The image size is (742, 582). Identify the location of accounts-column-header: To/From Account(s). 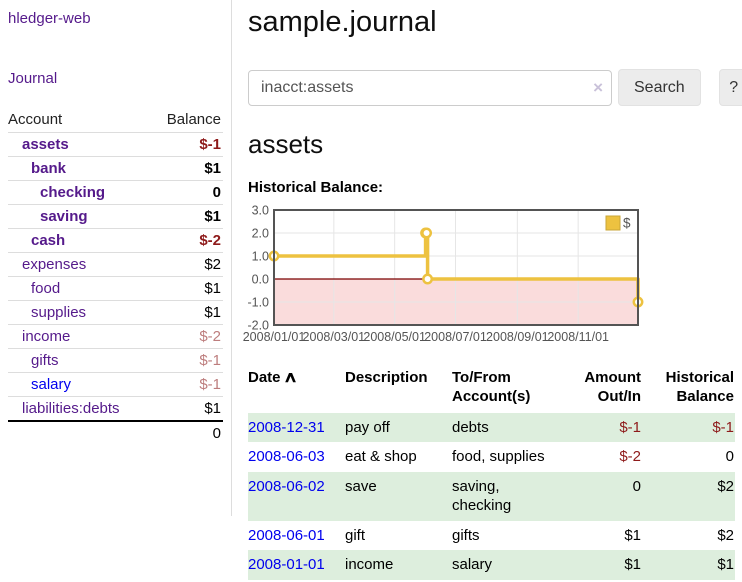
(491, 387).